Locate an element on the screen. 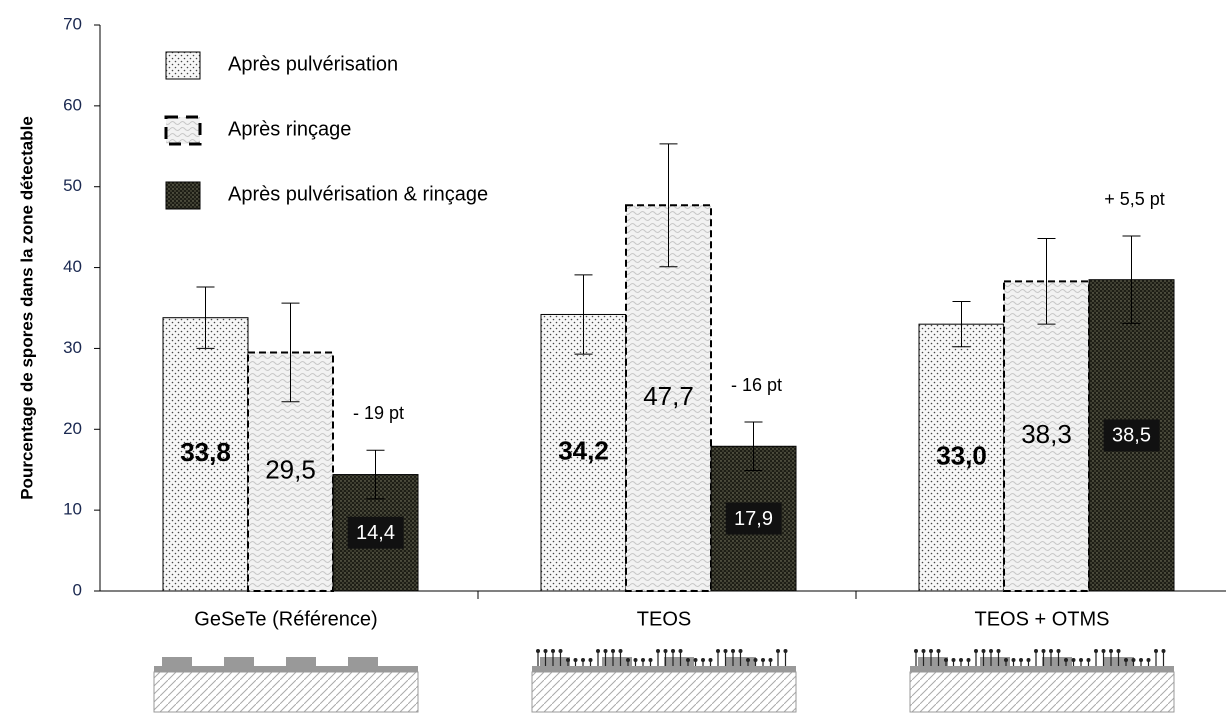 The height and width of the screenshot is (717, 1228). value-label: 33,0 is located at coordinates (961, 455).